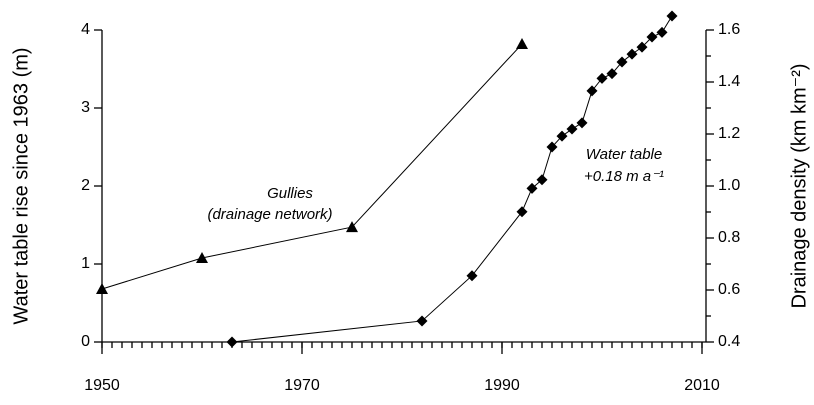 The width and height of the screenshot is (814, 405). What do you see at coordinates (624, 176) in the screenshot?
I see `annotation: +0.18 m a⁻¹` at bounding box center [624, 176].